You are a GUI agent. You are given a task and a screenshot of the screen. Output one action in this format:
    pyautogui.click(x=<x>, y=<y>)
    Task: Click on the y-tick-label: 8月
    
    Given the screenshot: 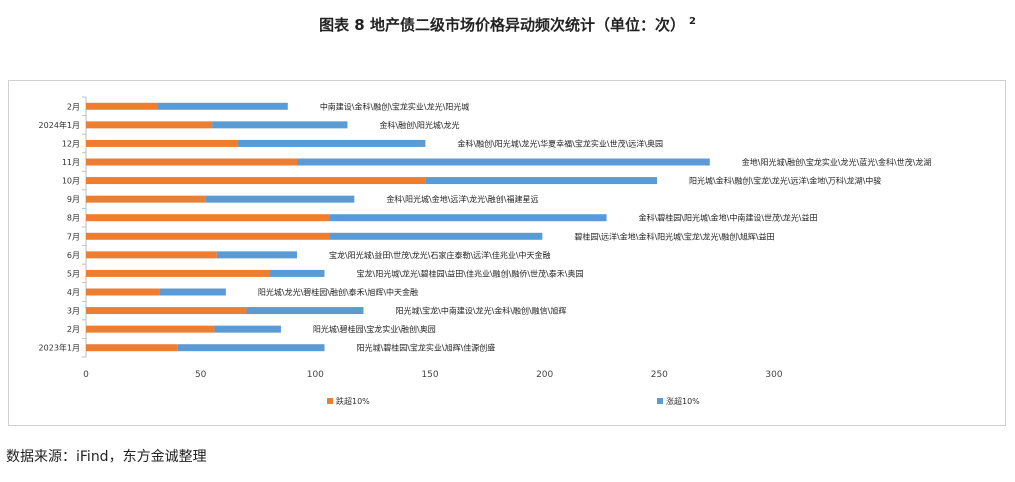 What is the action you would take?
    pyautogui.click(x=73, y=218)
    